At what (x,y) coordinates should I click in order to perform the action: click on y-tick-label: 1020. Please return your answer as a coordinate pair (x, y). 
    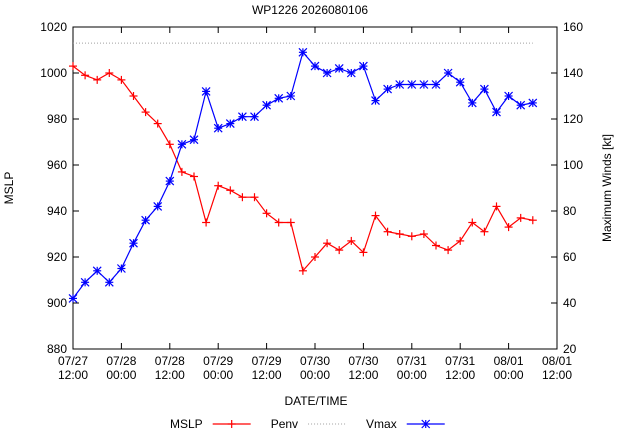
    Looking at the image, I should click on (53, 27).